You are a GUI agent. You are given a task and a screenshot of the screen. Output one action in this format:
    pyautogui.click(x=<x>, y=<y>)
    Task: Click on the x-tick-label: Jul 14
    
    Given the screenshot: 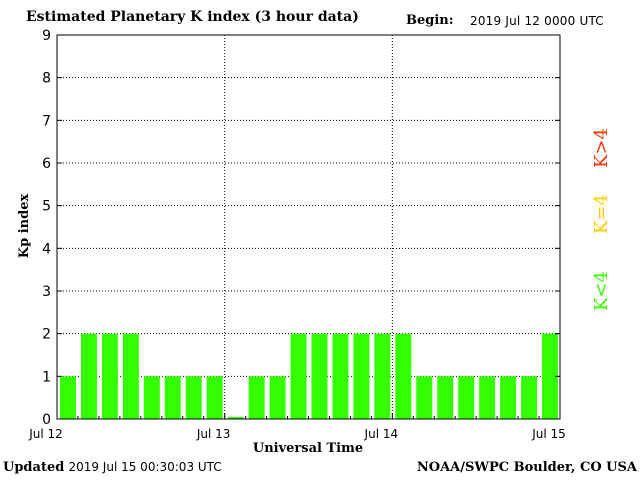 What is the action you would take?
    pyautogui.click(x=381, y=434)
    